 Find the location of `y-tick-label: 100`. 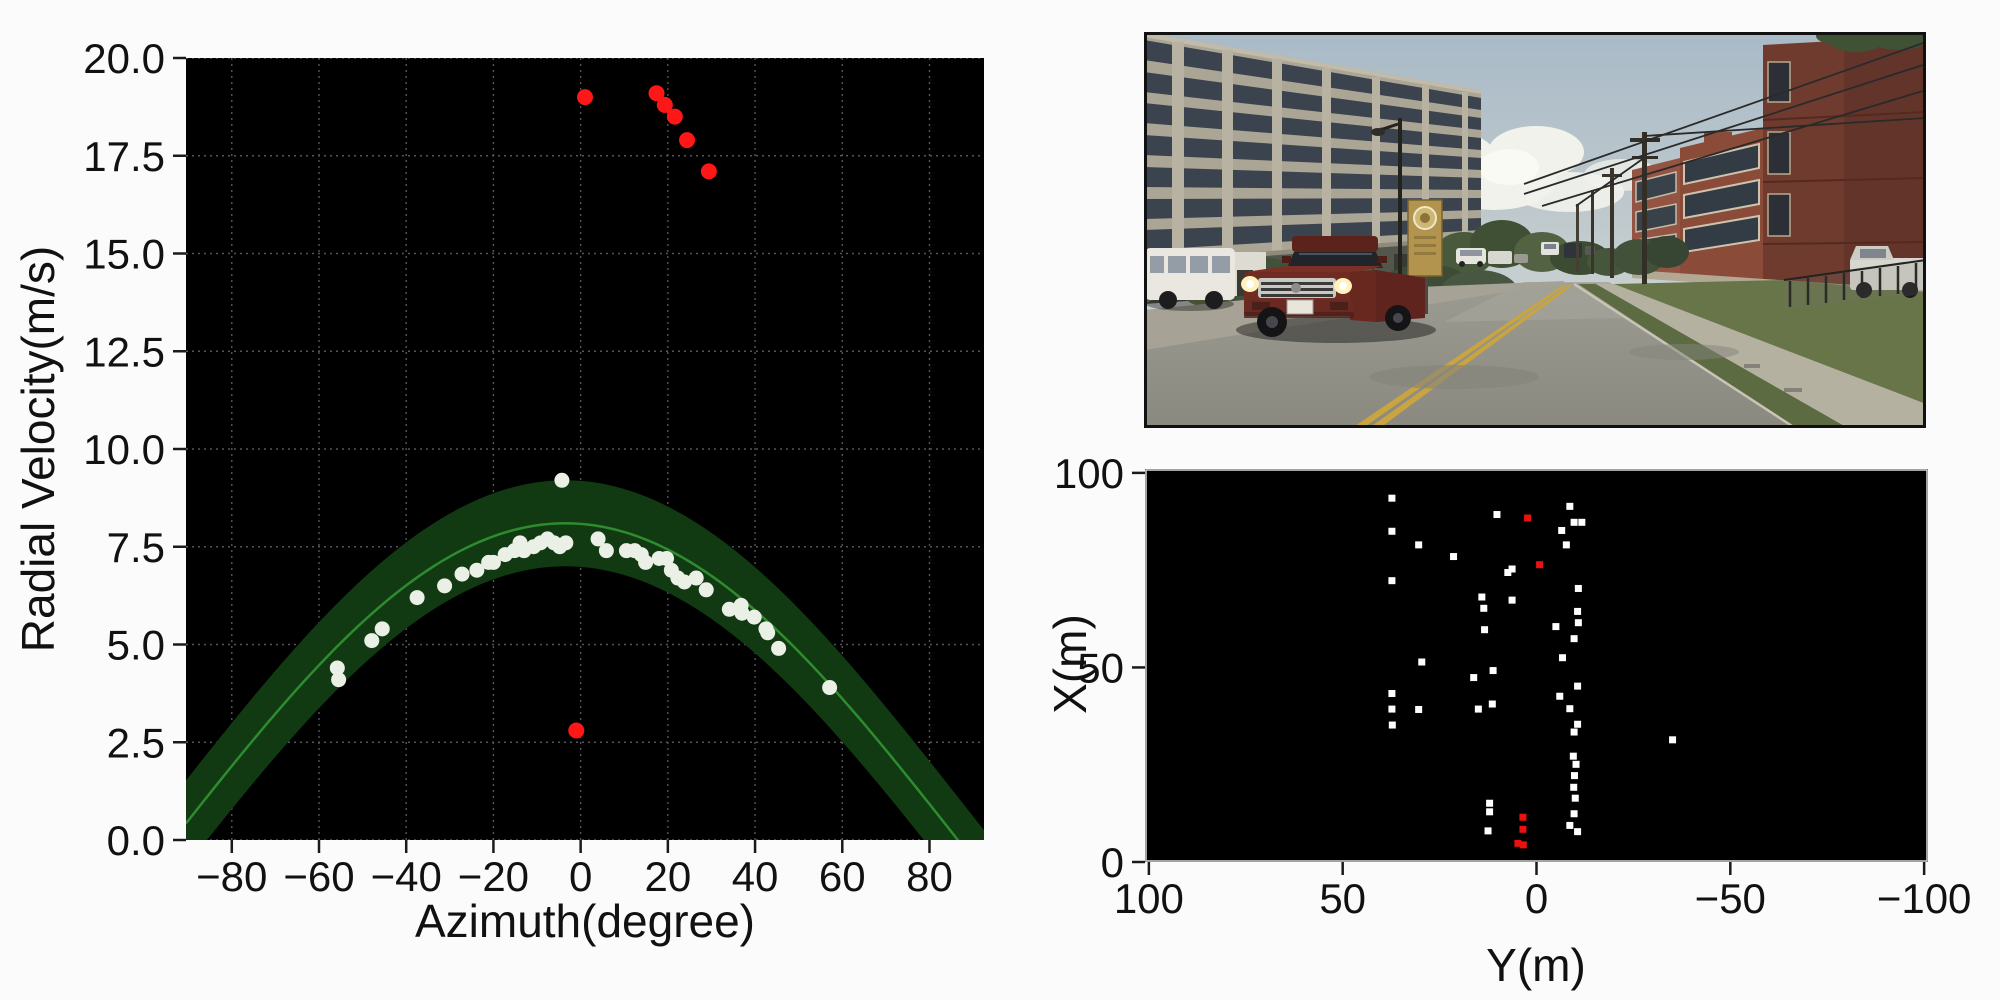

y-tick-label: 100 is located at coordinates (1089, 473).